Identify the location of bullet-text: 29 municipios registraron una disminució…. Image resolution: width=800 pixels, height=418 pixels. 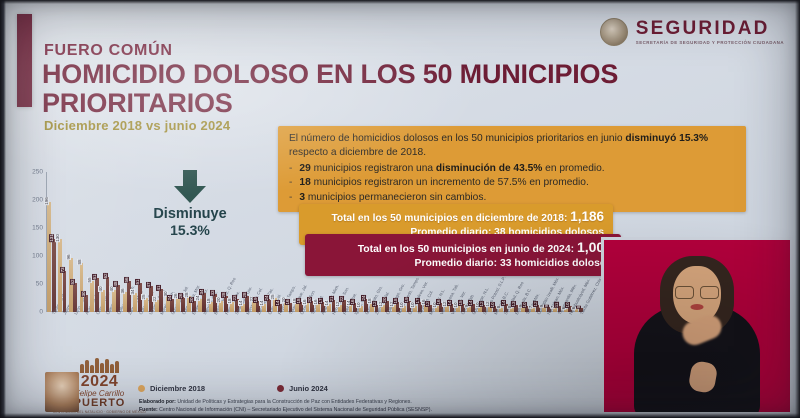
(452, 168).